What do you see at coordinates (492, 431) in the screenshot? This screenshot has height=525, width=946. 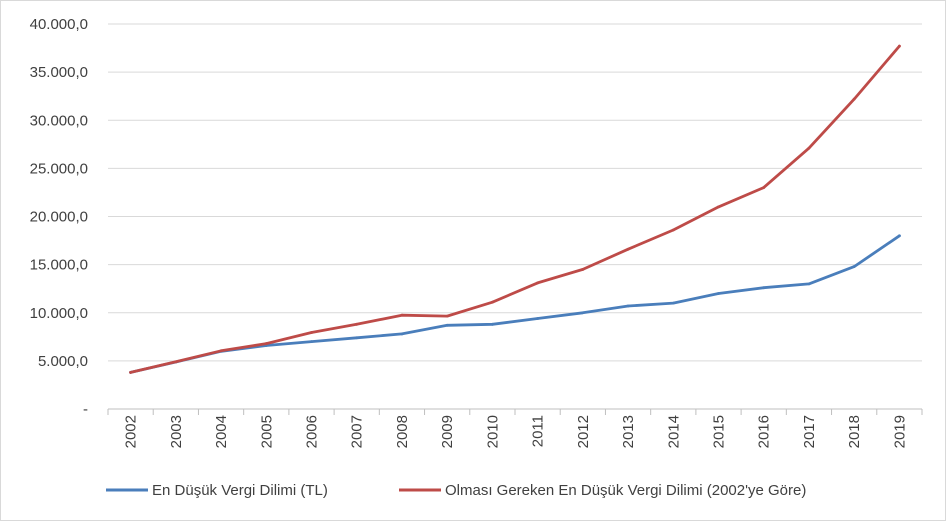 I see `x-tick-label: 2010` at bounding box center [492, 431].